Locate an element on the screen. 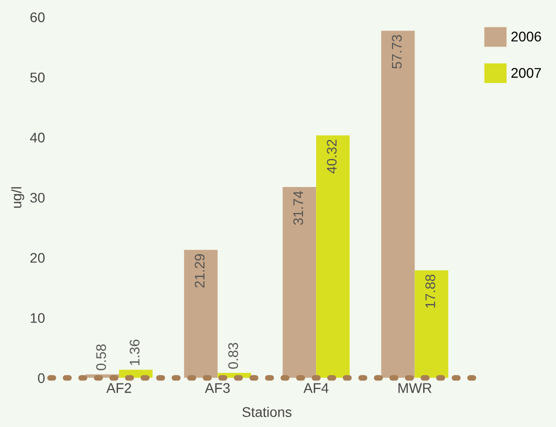 Image resolution: width=556 pixels, height=427 pixels. legend-label: 2007 is located at coordinates (526, 73).